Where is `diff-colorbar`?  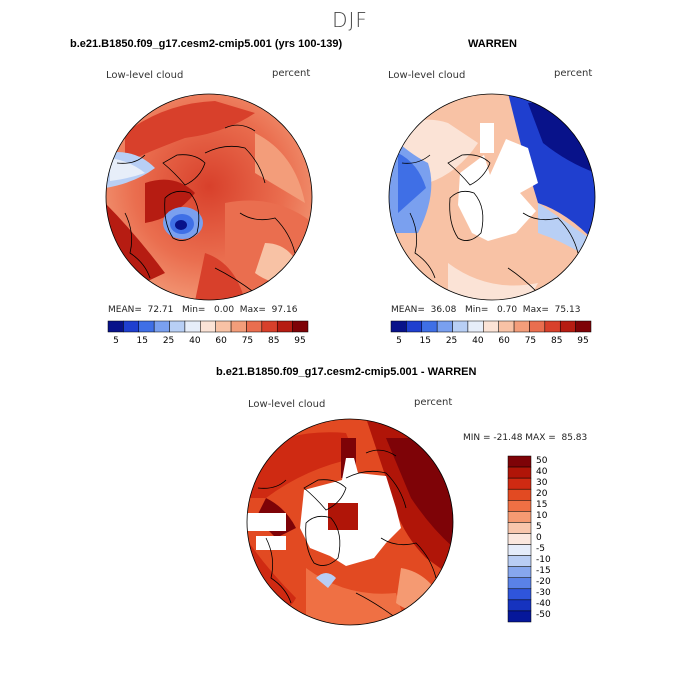 diff-colorbar is located at coordinates (519, 539).